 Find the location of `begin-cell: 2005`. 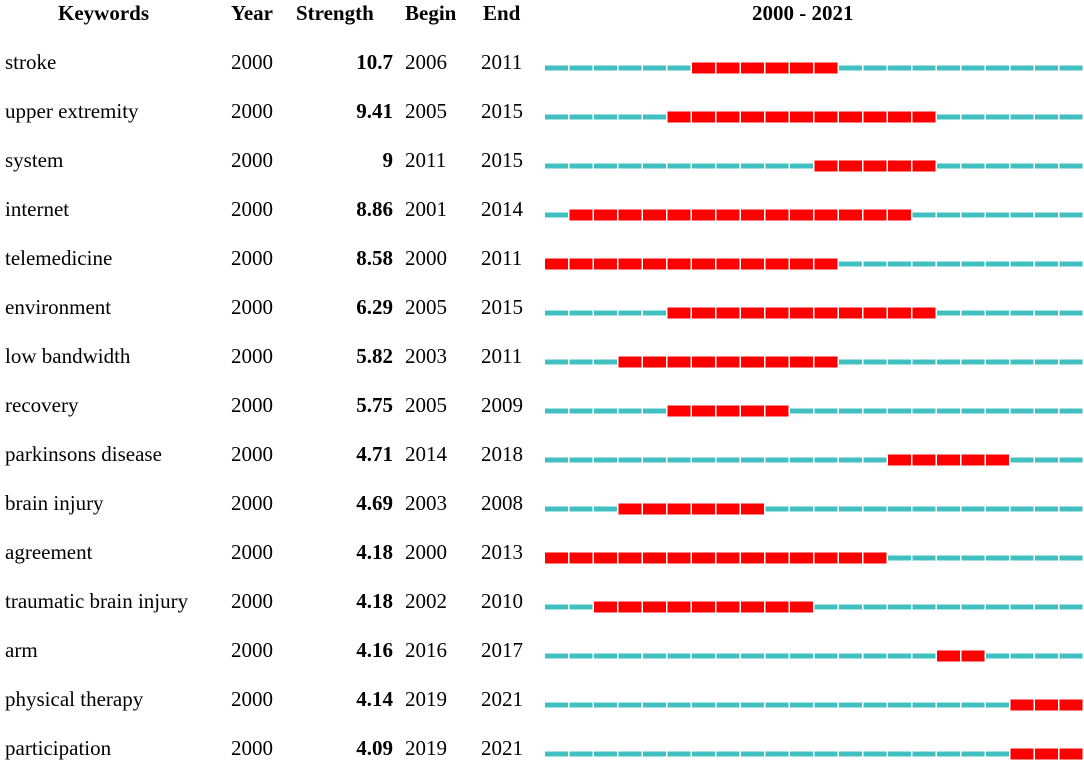

begin-cell: 2005 is located at coordinates (426, 111).